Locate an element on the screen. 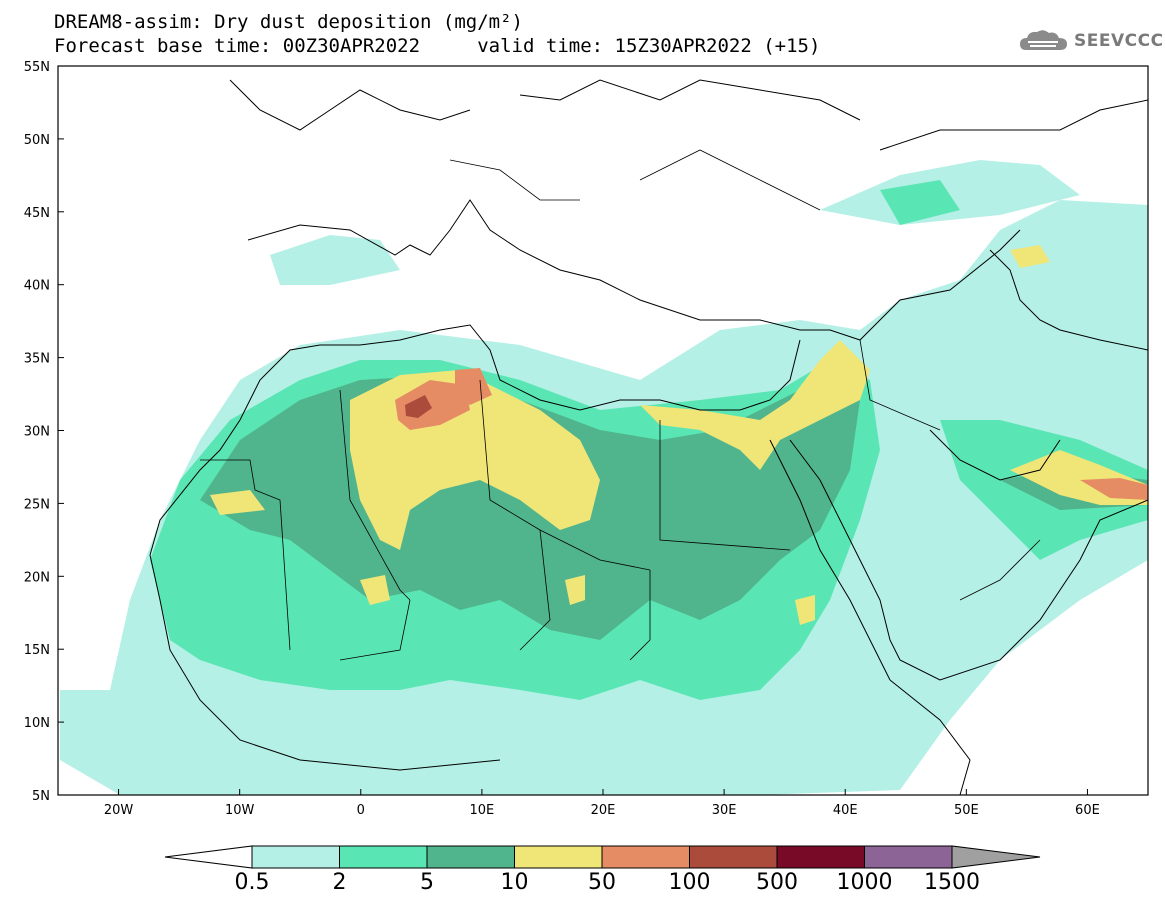 The image size is (1165, 907). lon-label: 10E is located at coordinates (482, 810).